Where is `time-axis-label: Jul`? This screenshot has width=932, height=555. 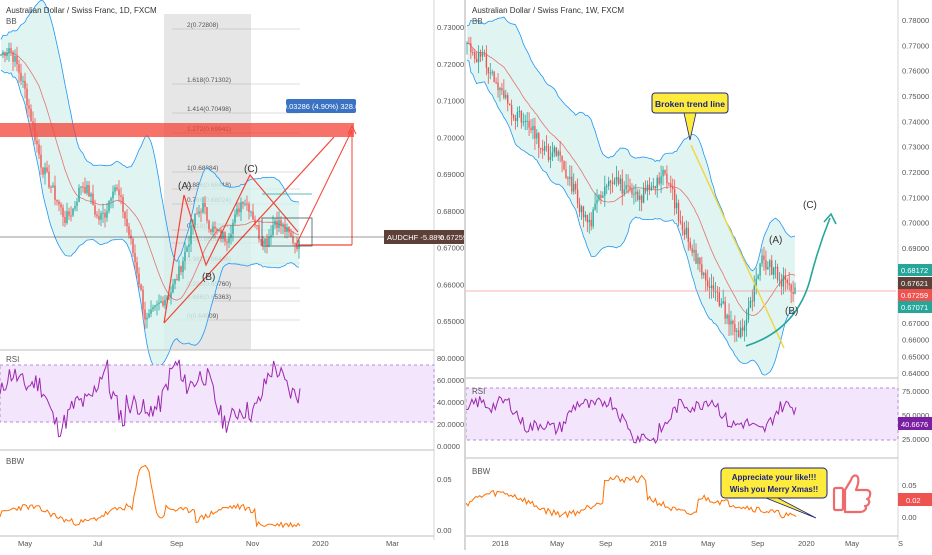
time-axis-label: Jul is located at coordinates (98, 543).